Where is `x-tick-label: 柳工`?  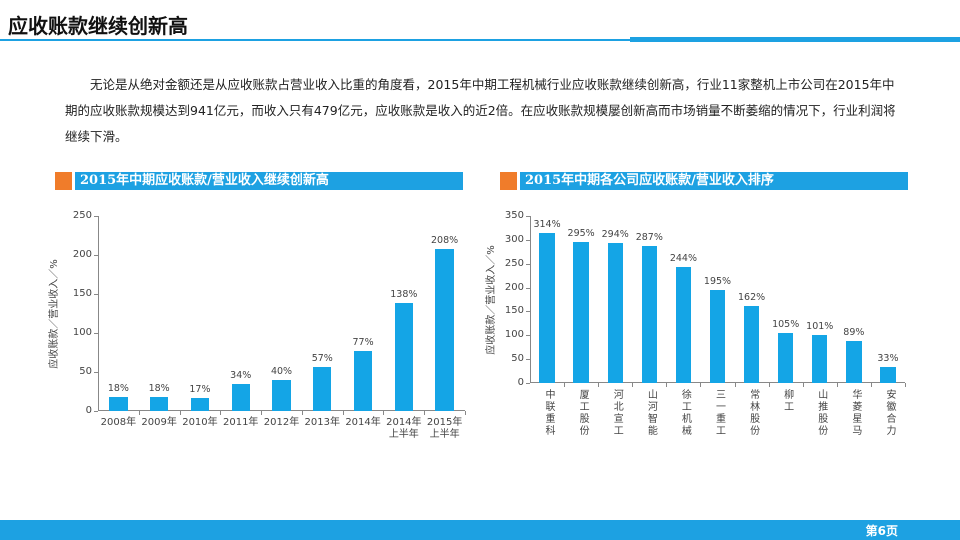 x-tick-label: 柳工 is located at coordinates (787, 401).